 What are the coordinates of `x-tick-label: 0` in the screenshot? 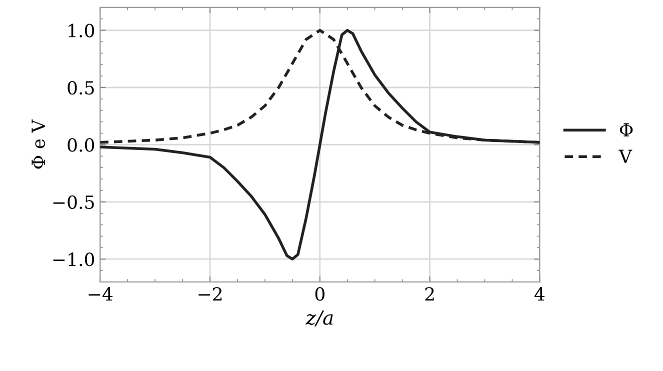 It's located at (319, 294).